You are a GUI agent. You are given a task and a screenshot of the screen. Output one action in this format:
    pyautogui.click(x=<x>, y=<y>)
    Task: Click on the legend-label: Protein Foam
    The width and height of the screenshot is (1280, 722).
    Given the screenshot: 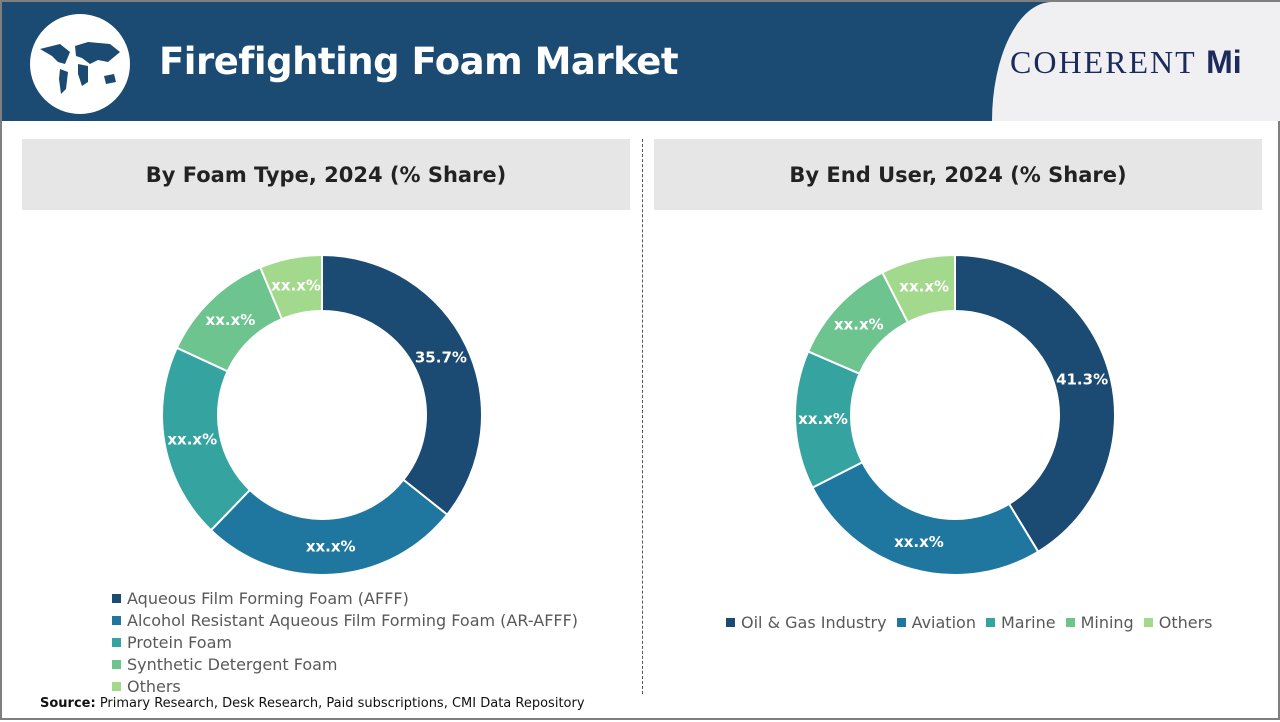 What is the action you would take?
    pyautogui.click(x=179, y=642)
    